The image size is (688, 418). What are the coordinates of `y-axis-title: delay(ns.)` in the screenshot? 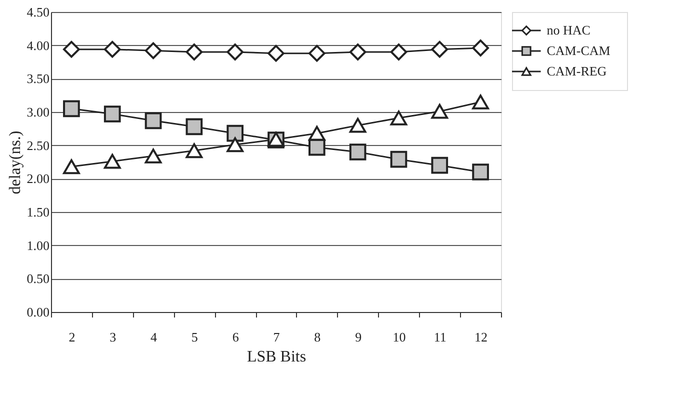 It's located at (15, 162).